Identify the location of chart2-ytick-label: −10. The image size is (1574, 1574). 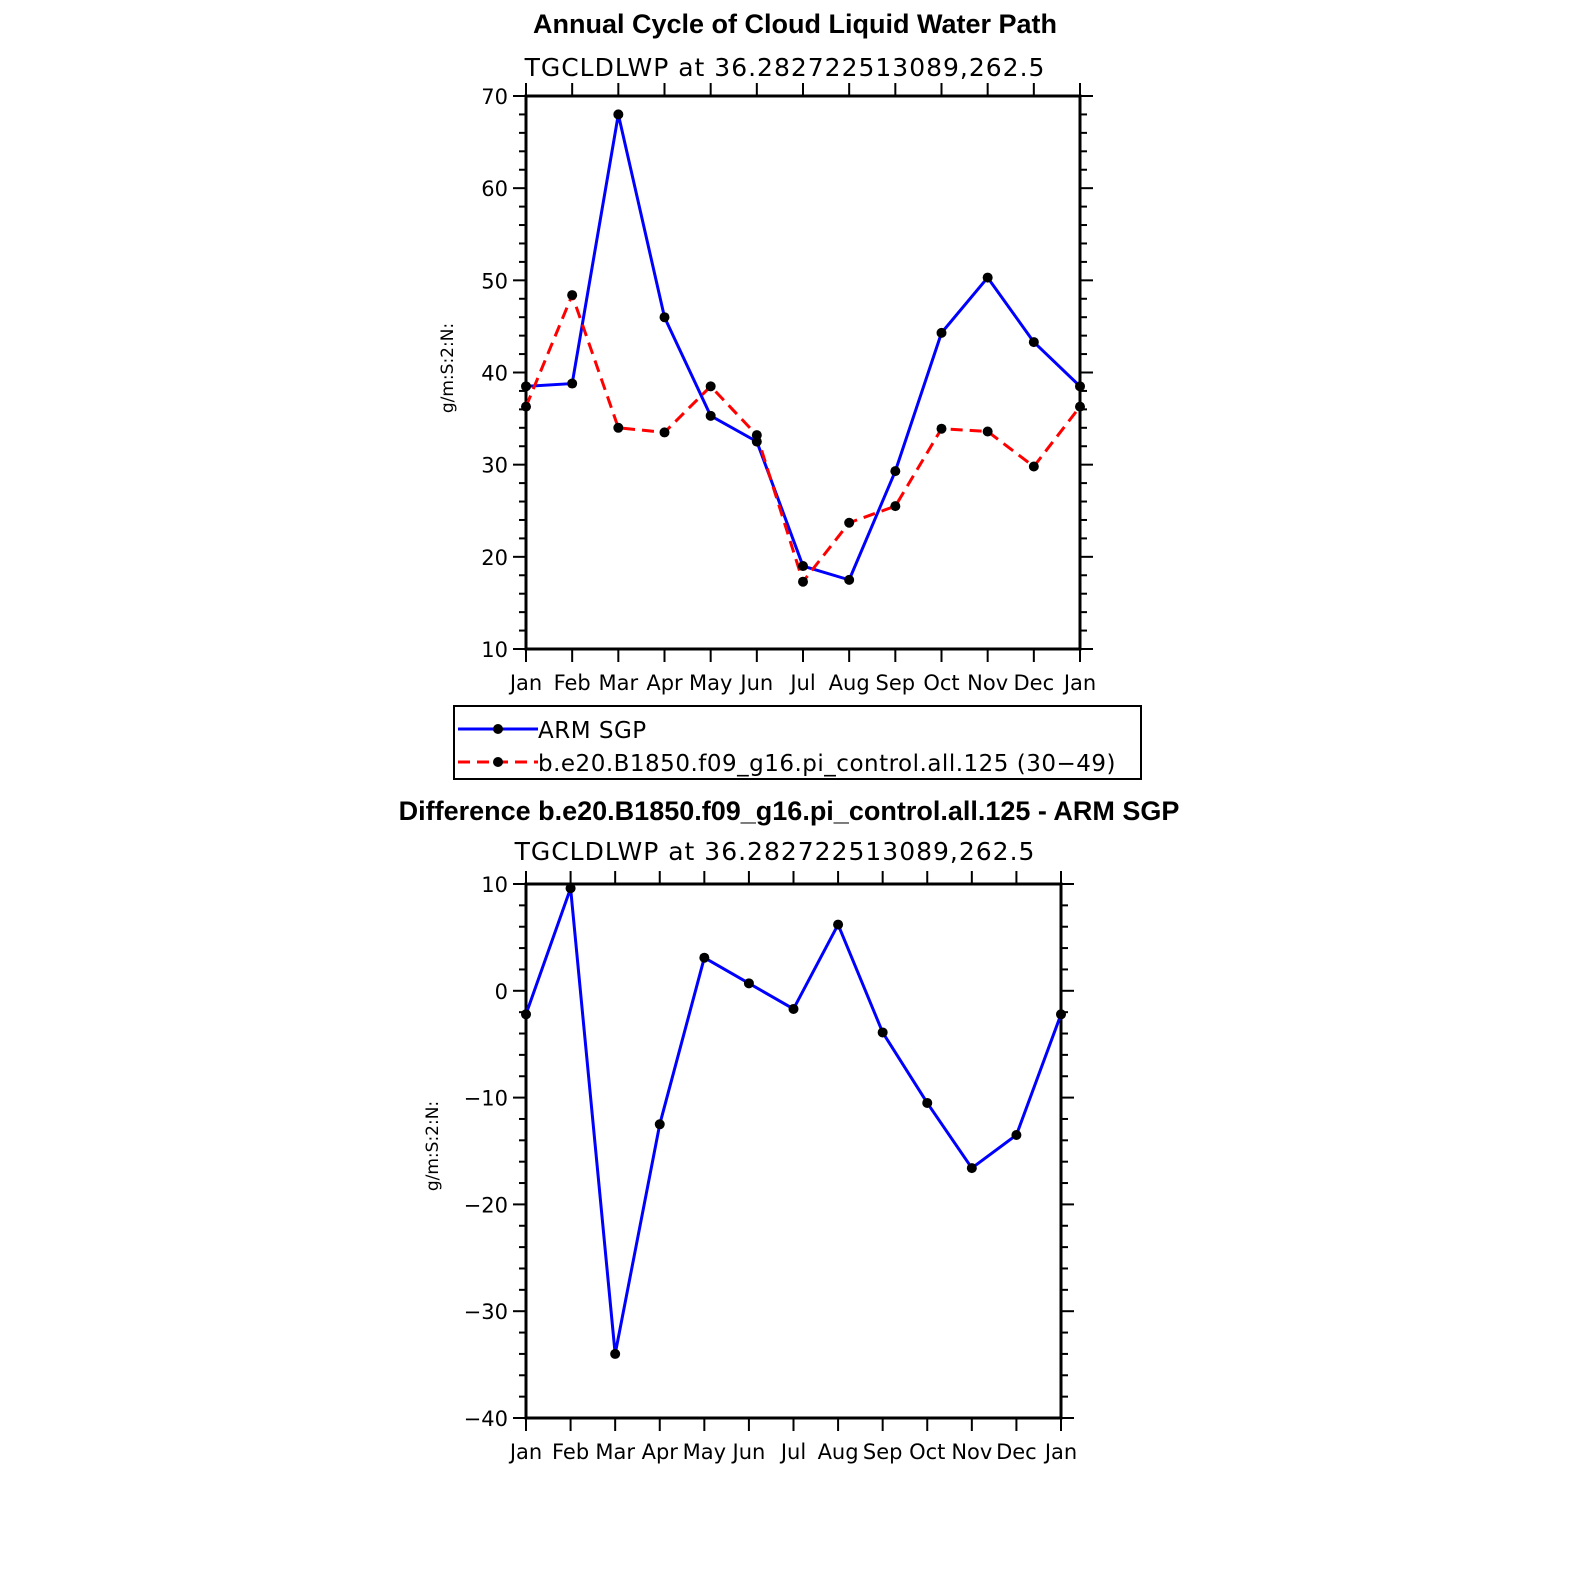
(486, 1099).